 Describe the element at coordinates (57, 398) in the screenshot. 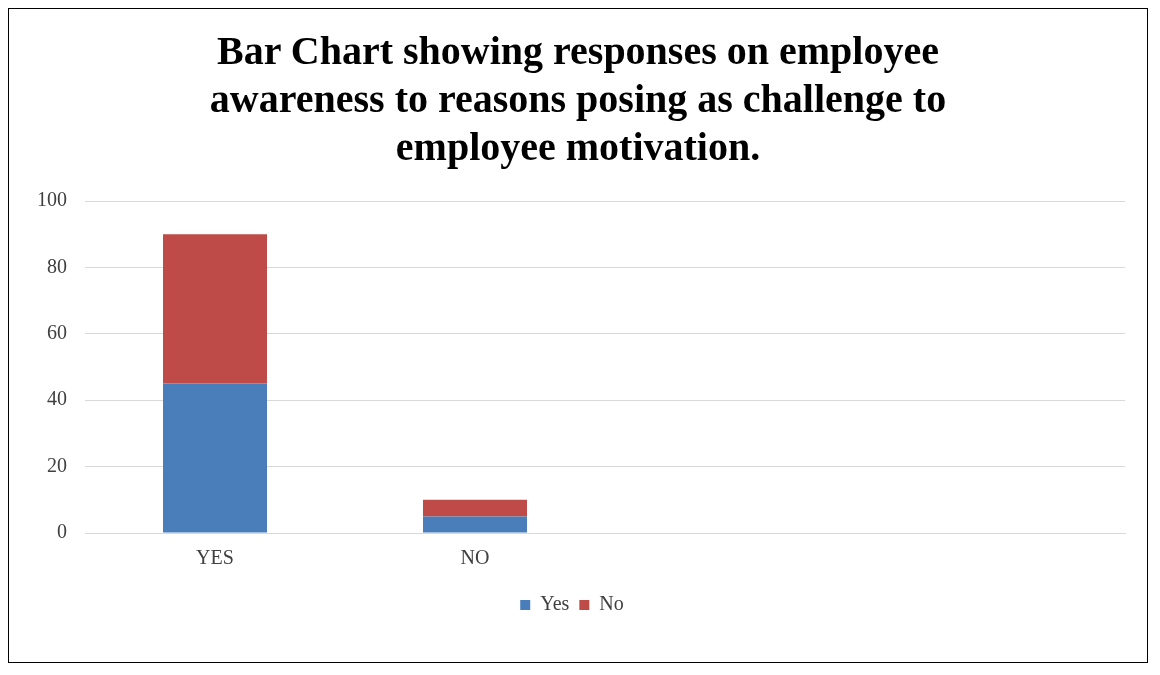

I see `y-tick-label: 40` at that location.